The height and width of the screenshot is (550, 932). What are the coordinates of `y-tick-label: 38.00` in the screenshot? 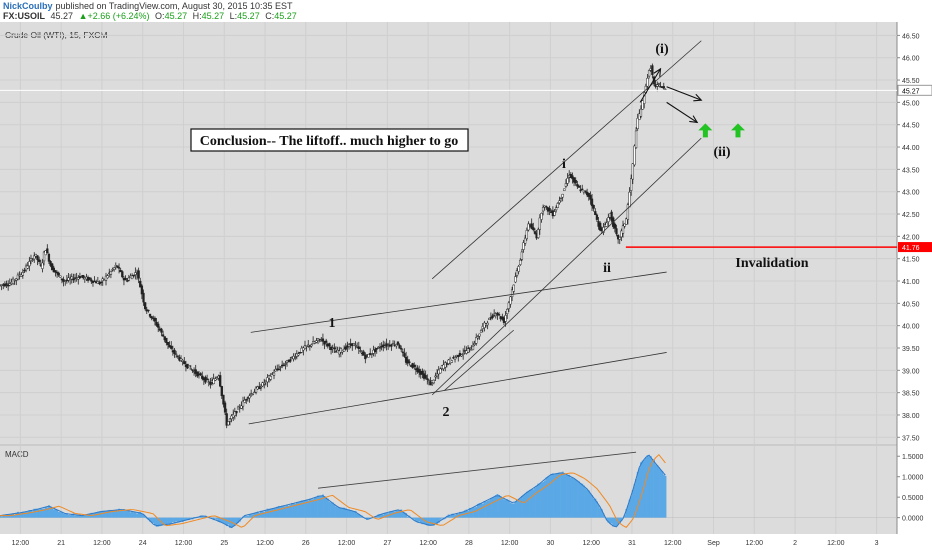 It's located at (911, 416).